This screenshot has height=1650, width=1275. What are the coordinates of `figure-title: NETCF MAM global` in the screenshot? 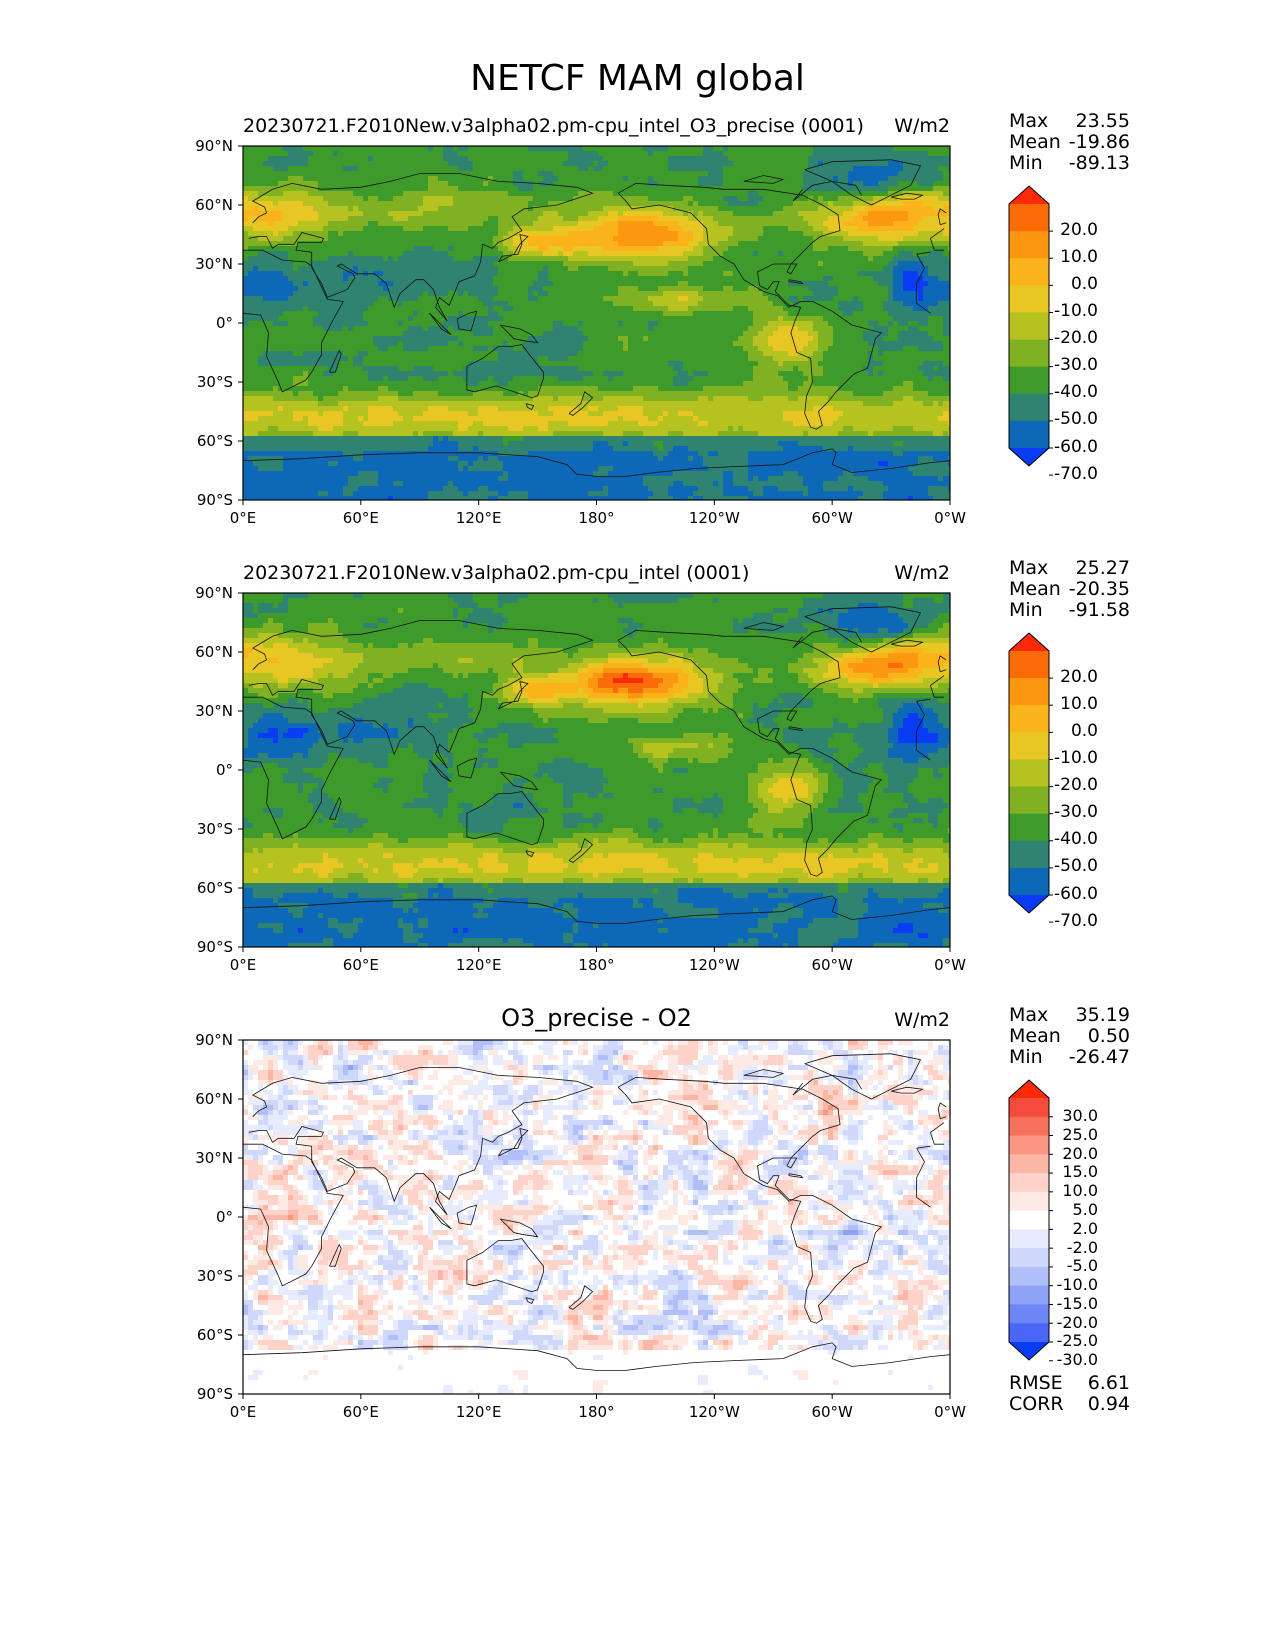 It's located at (637, 78).